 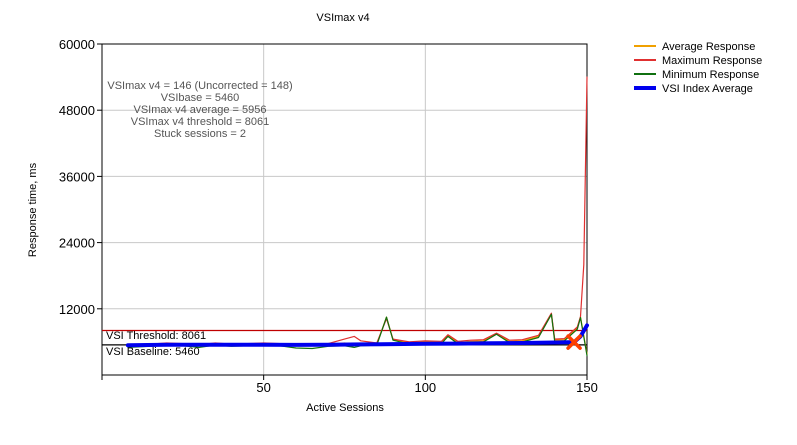 What do you see at coordinates (707, 89) in the screenshot?
I see `legend-label-vsi-index-average: VSI Index Average` at bounding box center [707, 89].